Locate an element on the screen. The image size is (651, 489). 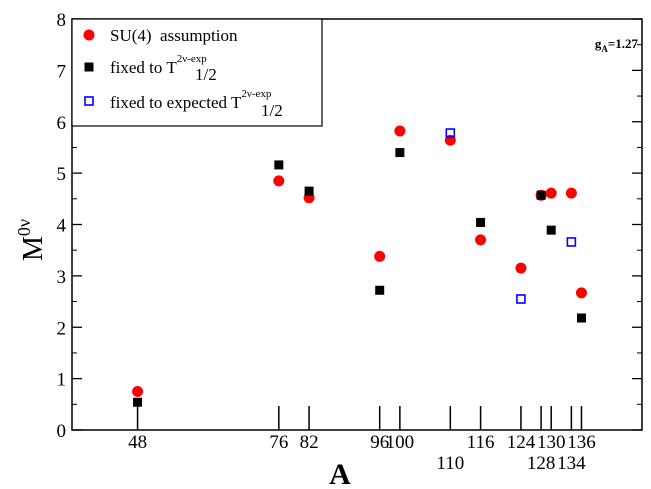
legend-marker-fixed is located at coordinates (89, 67).